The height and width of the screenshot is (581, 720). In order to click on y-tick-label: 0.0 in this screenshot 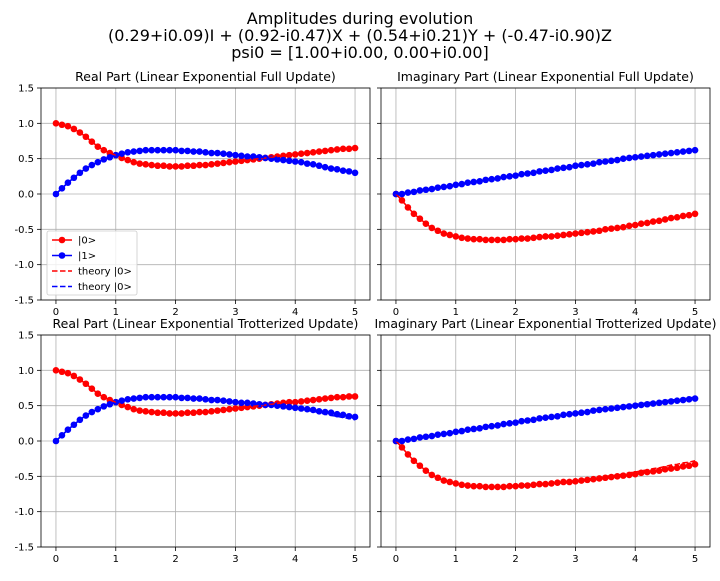, I will do `click(26, 195)`.